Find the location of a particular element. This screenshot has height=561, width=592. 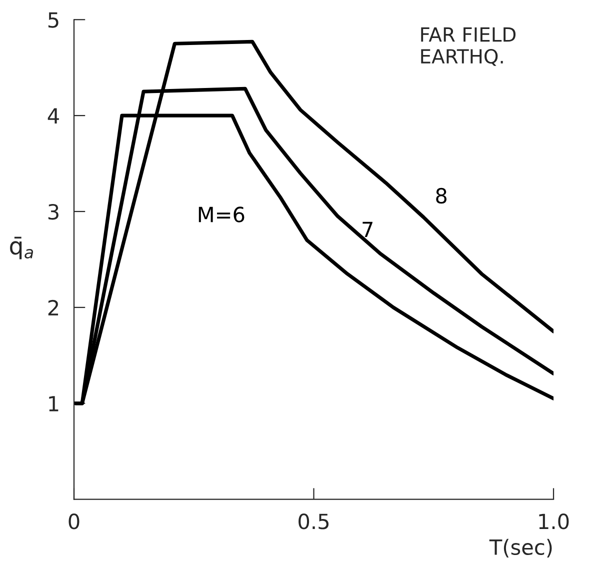

annotation: FAR FIELD EARTHQ. is located at coordinates (468, 46).